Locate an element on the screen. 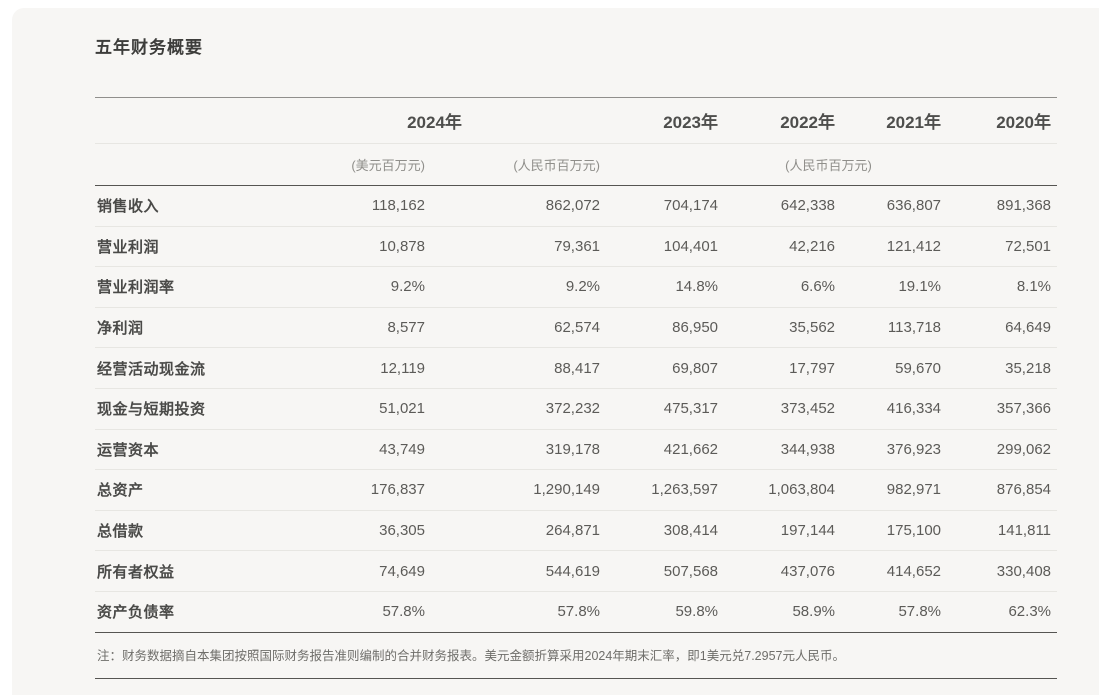 This screenshot has height=695, width=1099. unit-header-rmb-prior: (人民币百万元) is located at coordinates (829, 164).